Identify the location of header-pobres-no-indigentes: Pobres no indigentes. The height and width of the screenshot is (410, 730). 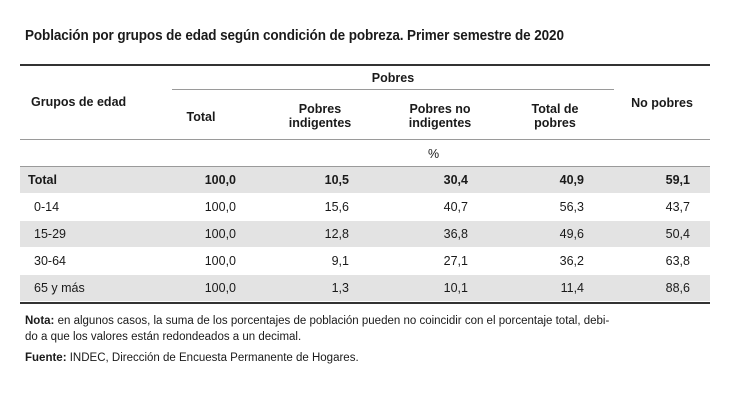
(440, 116).